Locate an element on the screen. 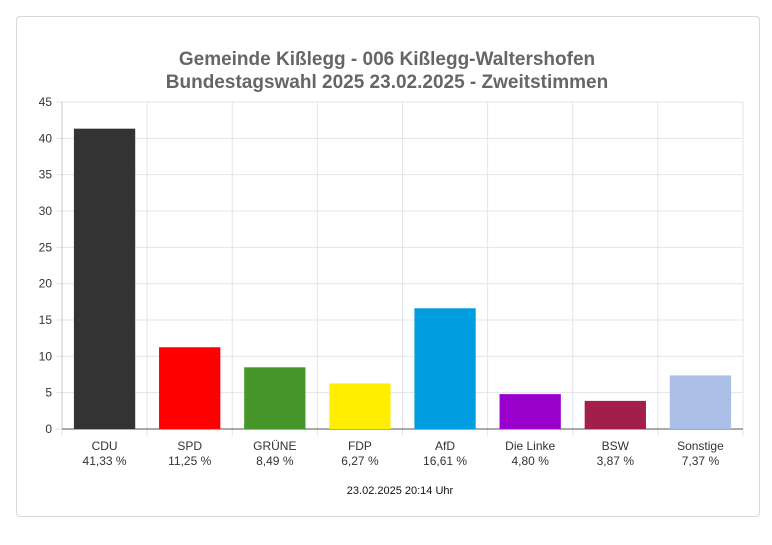 The height and width of the screenshot is (545, 772). bar-spd is located at coordinates (190, 388).